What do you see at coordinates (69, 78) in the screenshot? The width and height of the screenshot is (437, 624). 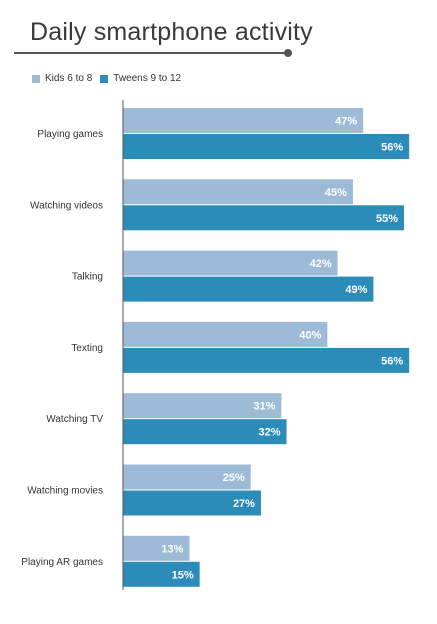 I see `legend-label-kids: Kids 6 to 8` at bounding box center [69, 78].